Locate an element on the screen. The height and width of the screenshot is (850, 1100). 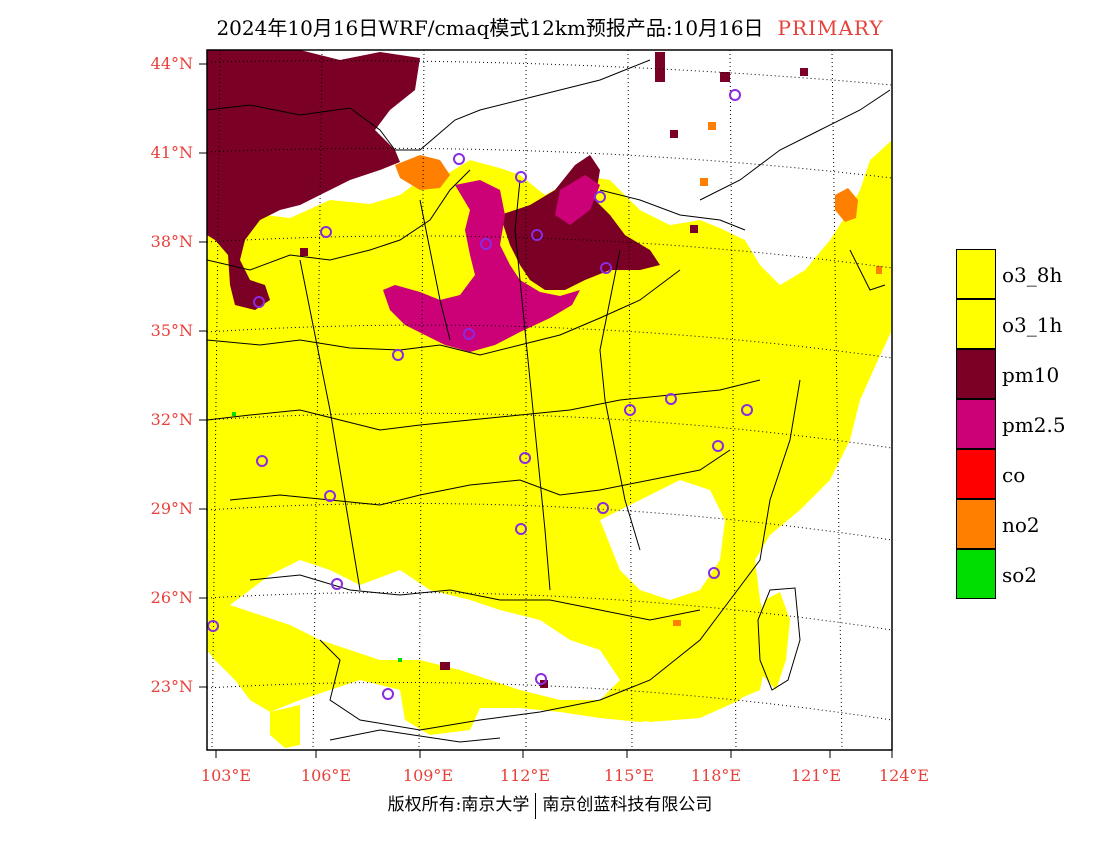
copyright-left: 版权所有:南京大学 is located at coordinates (458, 805).